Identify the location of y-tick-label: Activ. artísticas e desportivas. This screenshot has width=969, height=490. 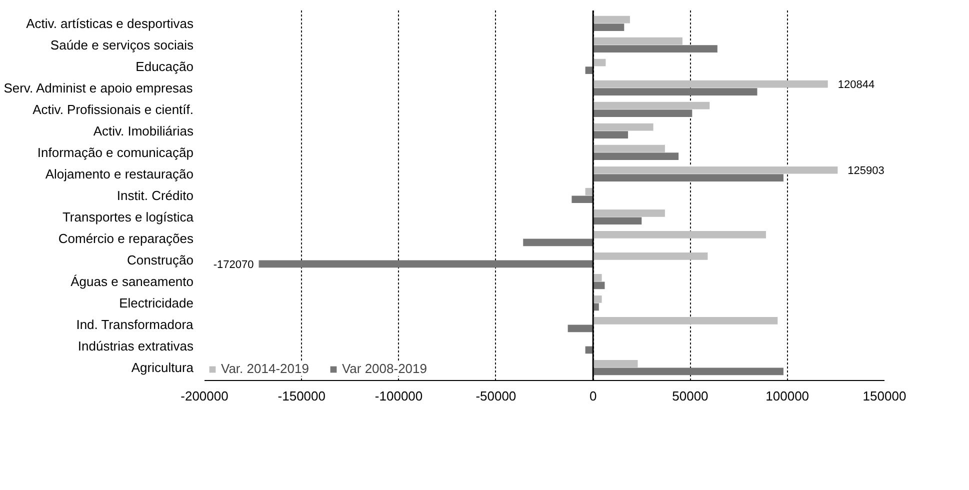
(110, 23).